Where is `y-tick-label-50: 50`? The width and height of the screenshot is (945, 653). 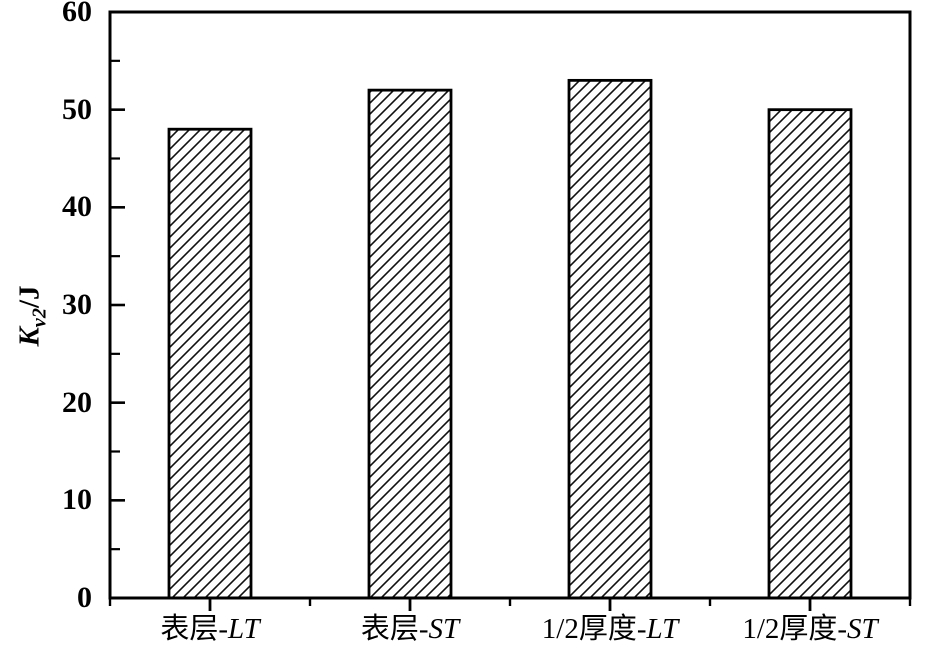 y-tick-label-50: 50 is located at coordinates (77, 109).